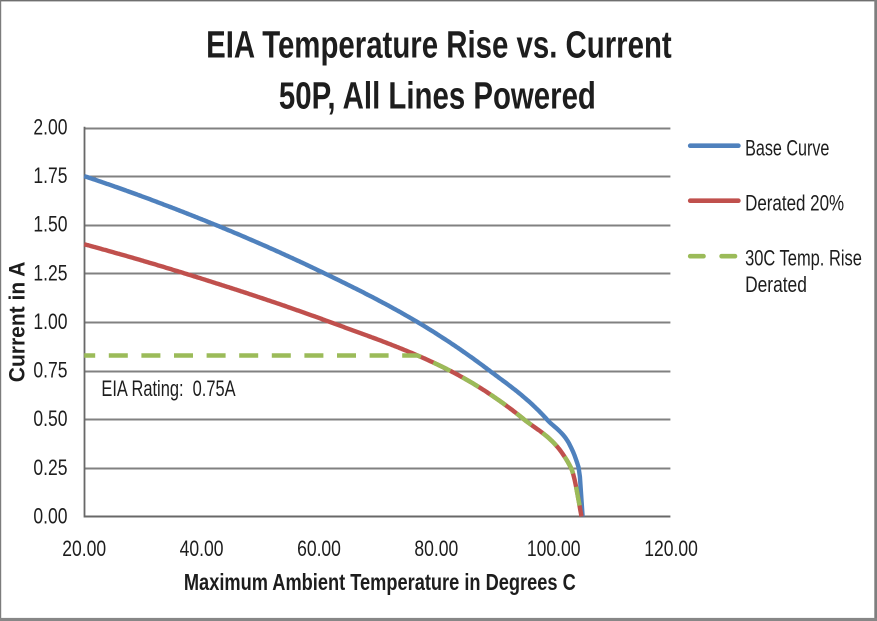  I want to click on svg-text: 2.00, so click(50, 128).